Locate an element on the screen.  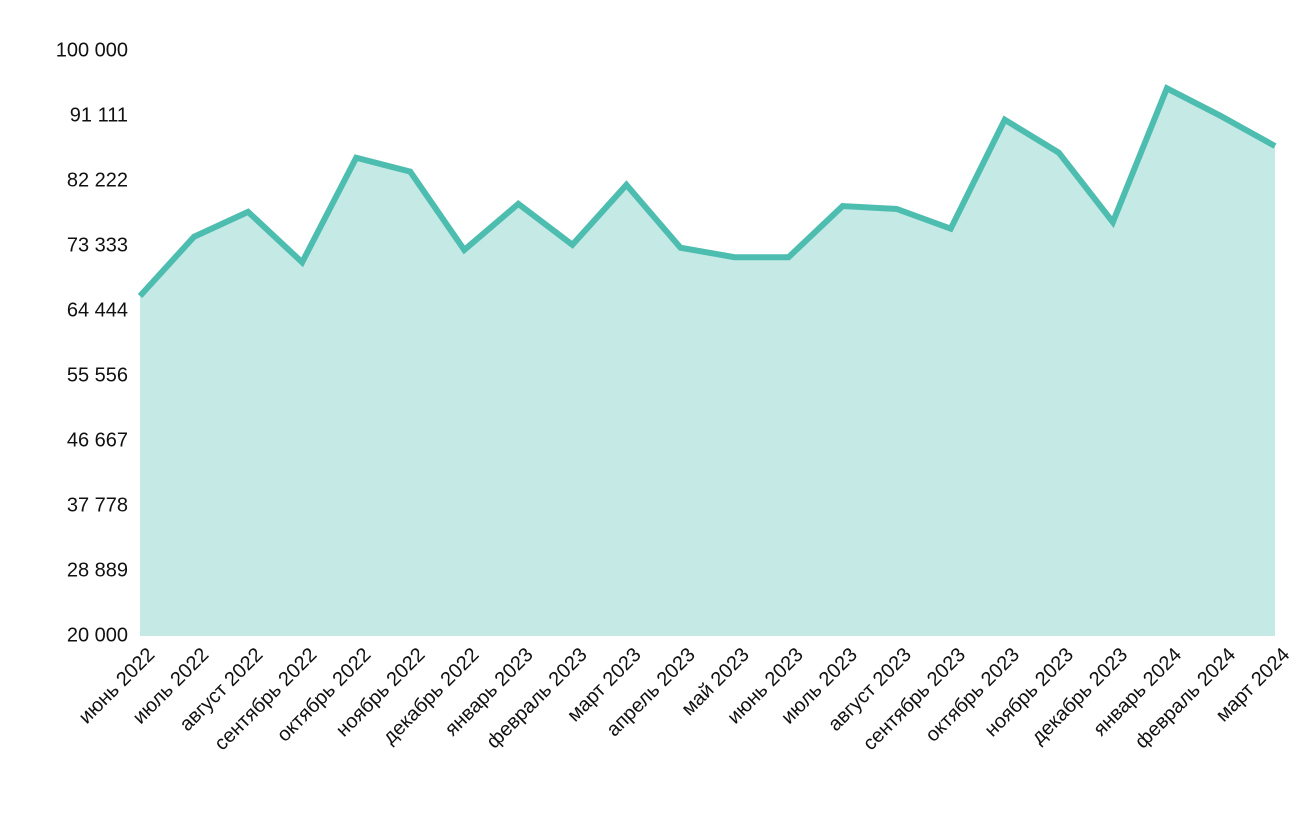
x-tick-label: октябрь 2022 is located at coordinates (324, 695).